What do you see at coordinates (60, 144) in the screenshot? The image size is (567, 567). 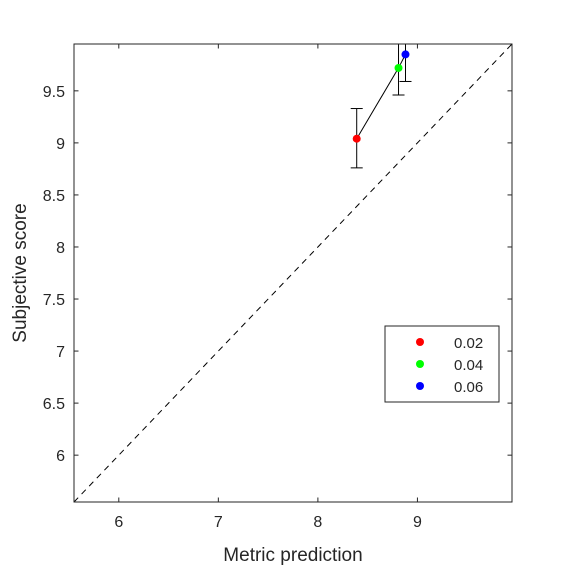 I see `y-tick-label: 9` at bounding box center [60, 144].